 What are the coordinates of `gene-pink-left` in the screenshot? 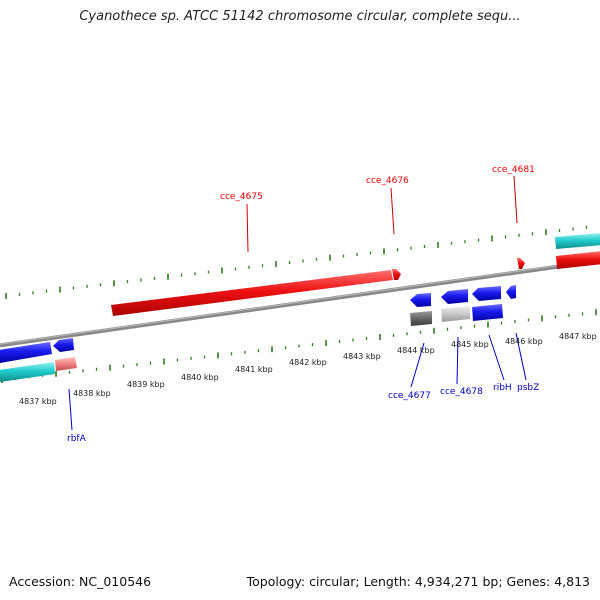 It's located at (66, 364).